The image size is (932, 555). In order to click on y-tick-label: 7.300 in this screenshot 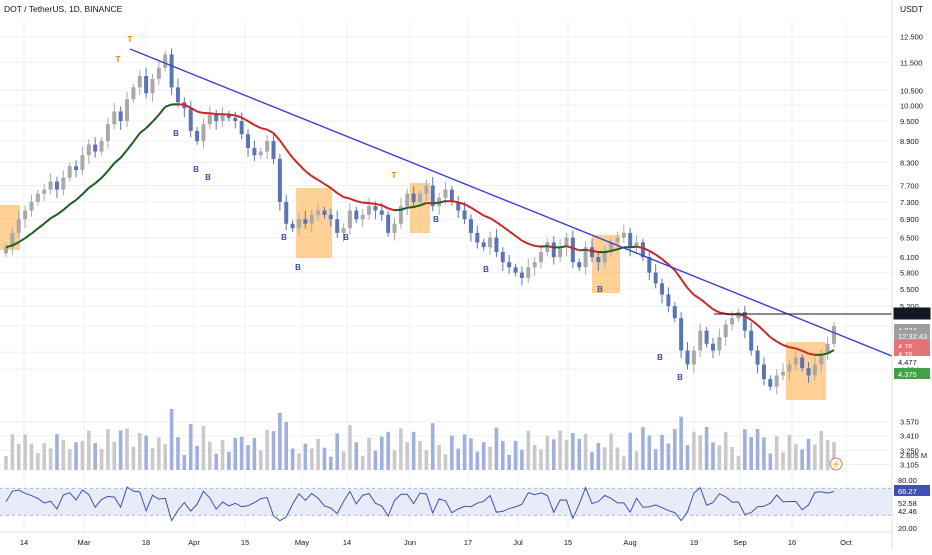, I will do `click(909, 202)`.